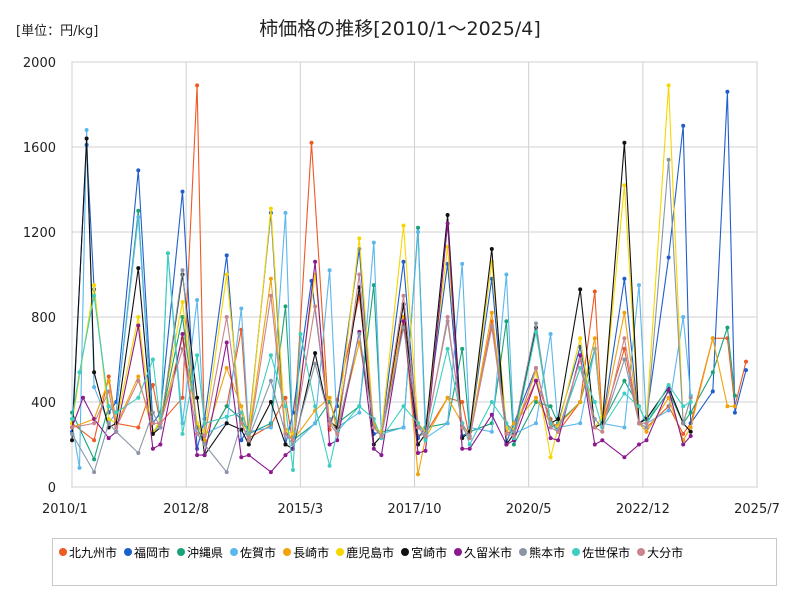 This screenshot has width=800, height=600. What do you see at coordinates (424, 552) in the screenshot?
I see `legend-item: 宮崎市` at bounding box center [424, 552].